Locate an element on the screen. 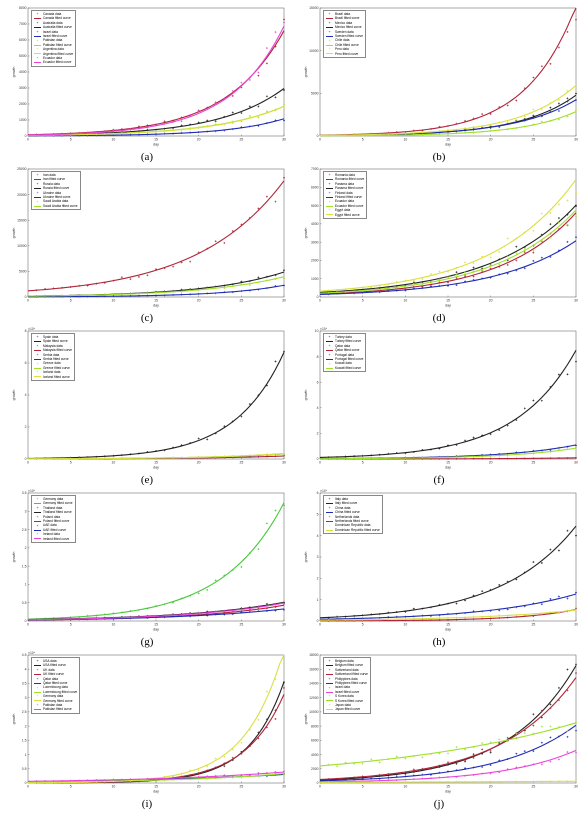 The image size is (586, 820). legend-label: Kuwait fitted curve is located at coordinates (348, 367).